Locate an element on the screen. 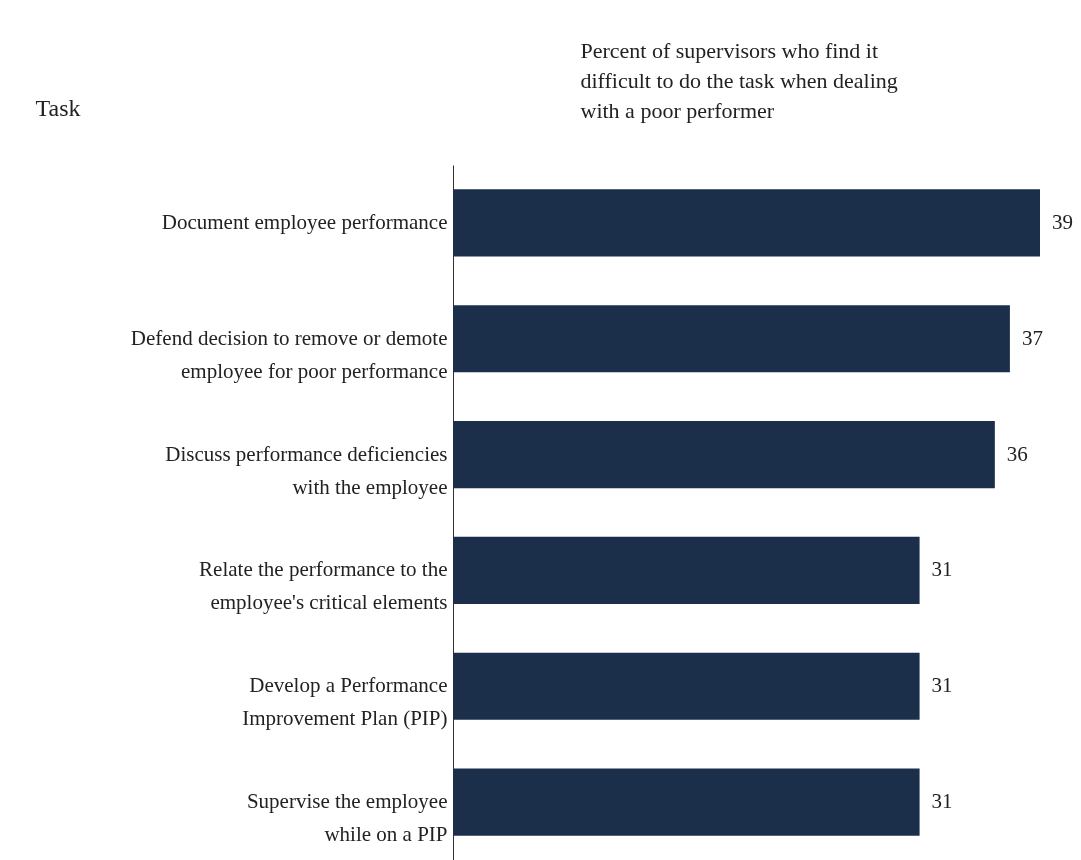 The height and width of the screenshot is (860, 1081). data-label: 39 is located at coordinates (1062, 221).